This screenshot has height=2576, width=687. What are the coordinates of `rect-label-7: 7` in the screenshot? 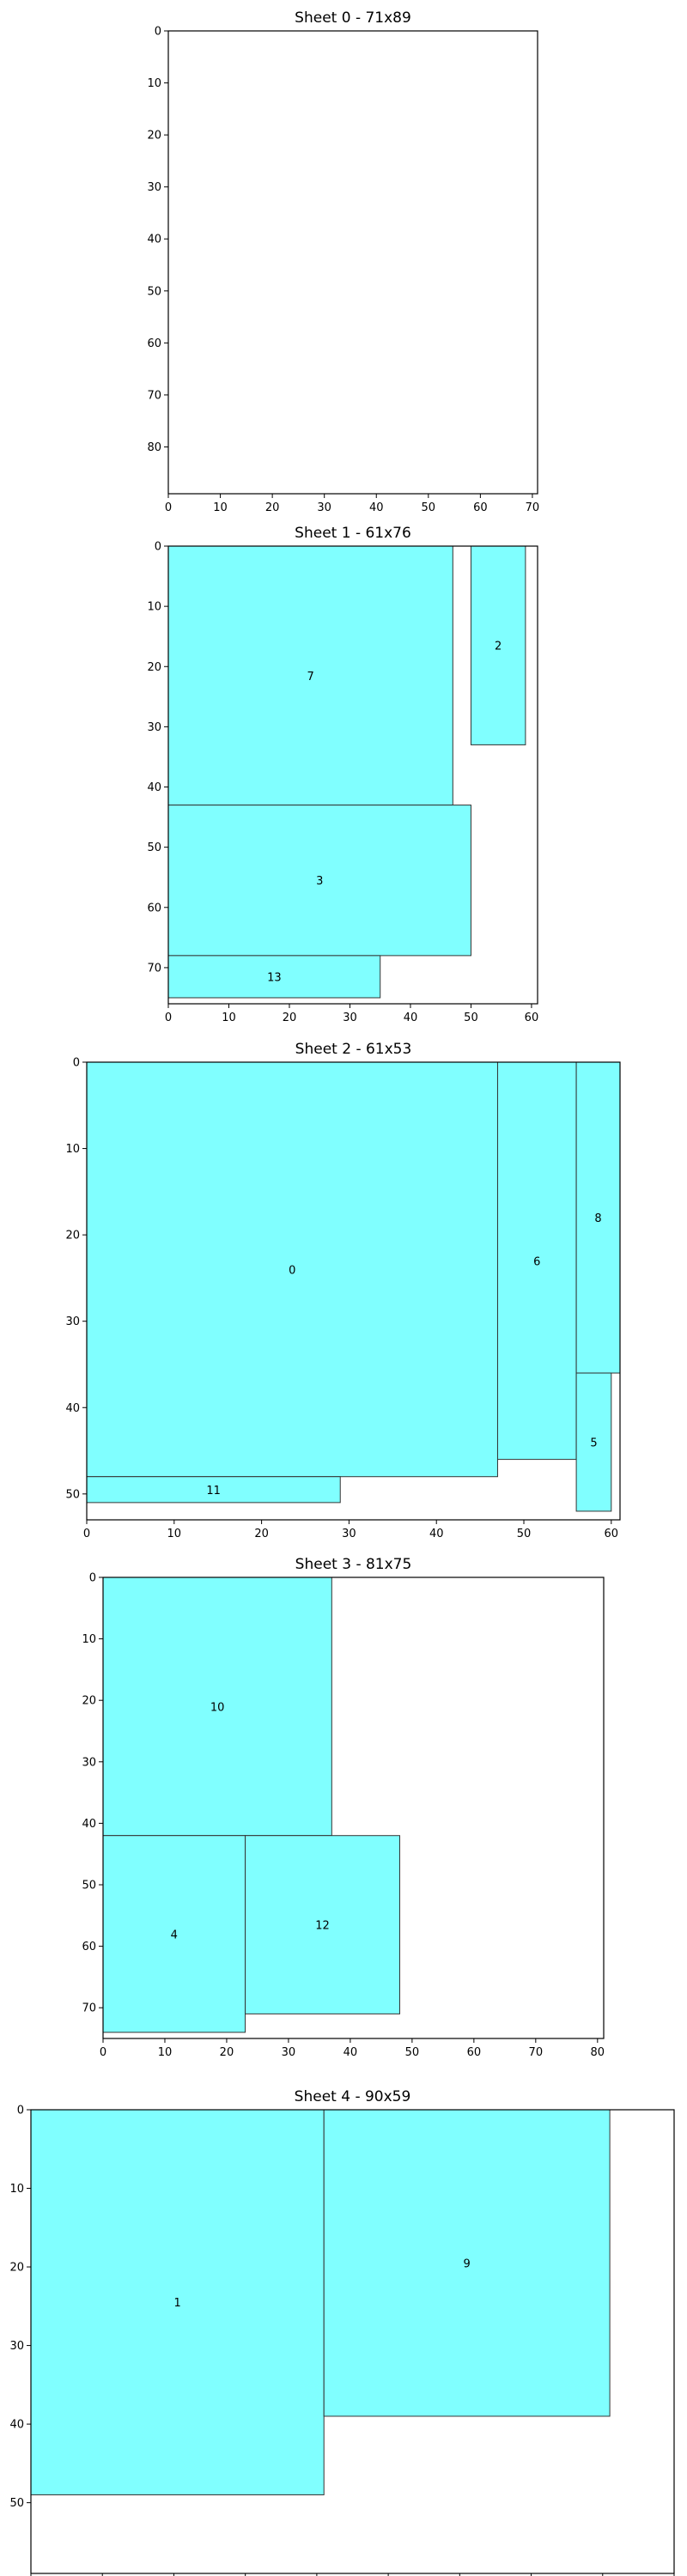 It's located at (310, 677).